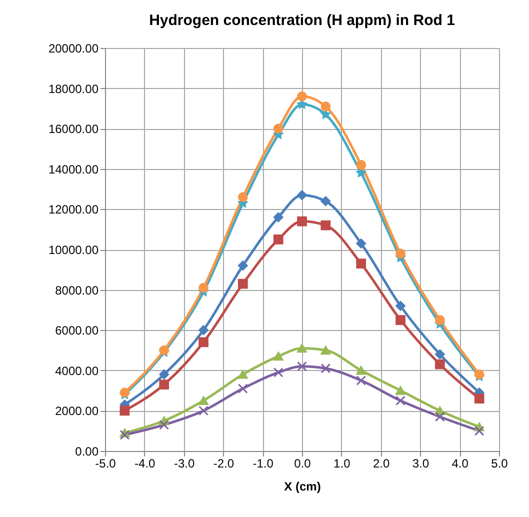 The image size is (529, 517). I want to click on x-tick-label: -5.0, so click(105, 463).